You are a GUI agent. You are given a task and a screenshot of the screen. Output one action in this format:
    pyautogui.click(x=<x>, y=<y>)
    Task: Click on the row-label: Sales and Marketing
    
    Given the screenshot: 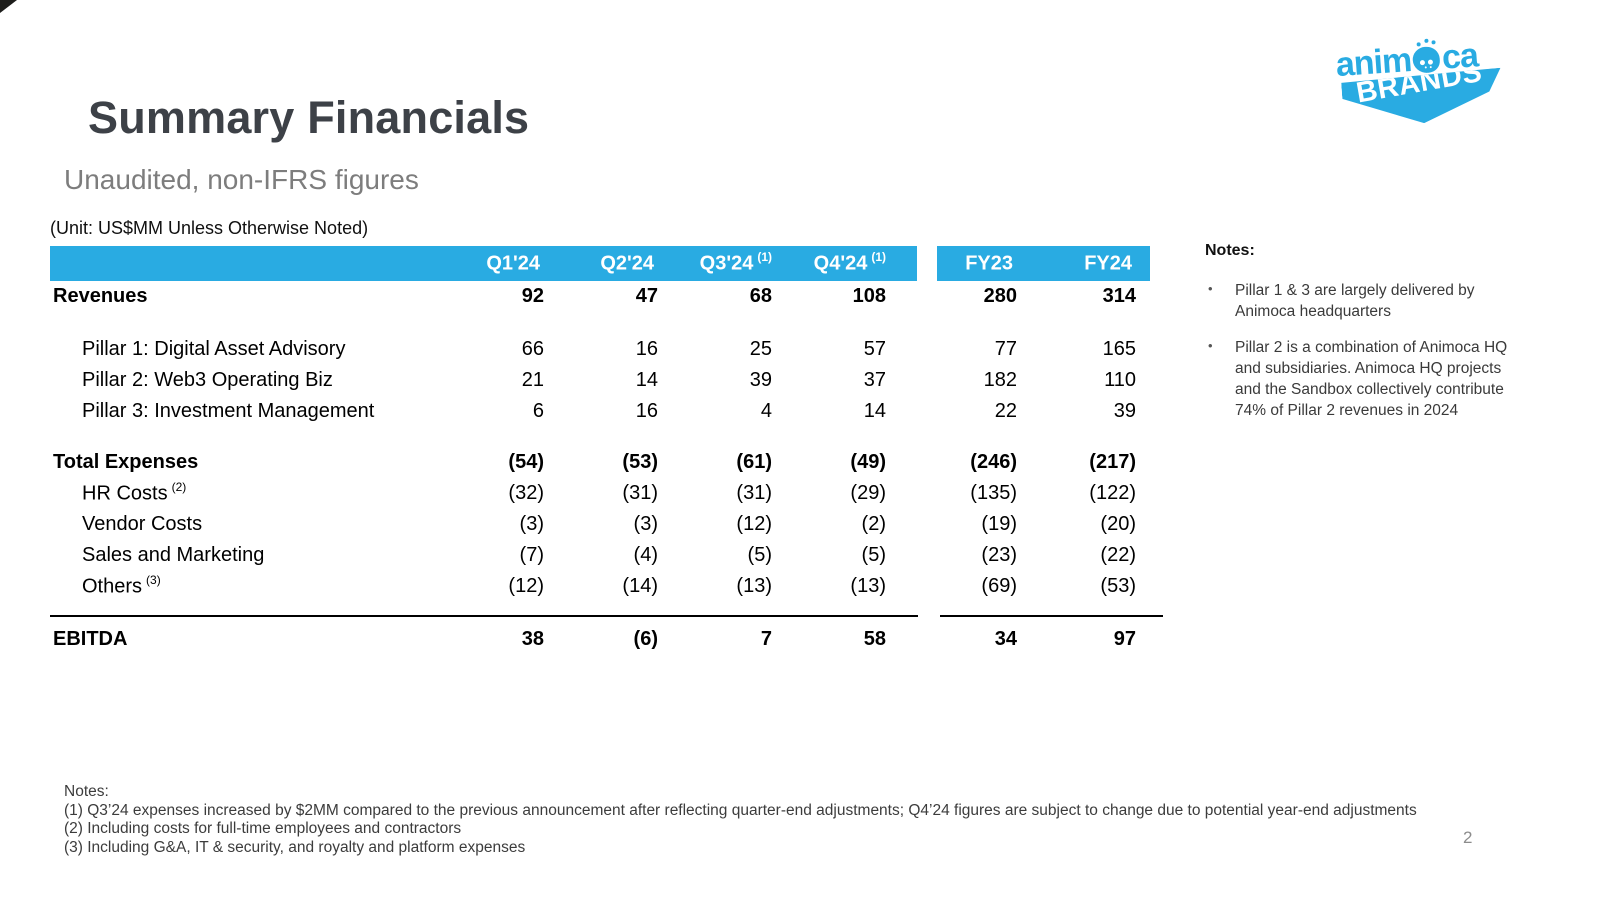 What is the action you would take?
    pyautogui.click(x=173, y=555)
    